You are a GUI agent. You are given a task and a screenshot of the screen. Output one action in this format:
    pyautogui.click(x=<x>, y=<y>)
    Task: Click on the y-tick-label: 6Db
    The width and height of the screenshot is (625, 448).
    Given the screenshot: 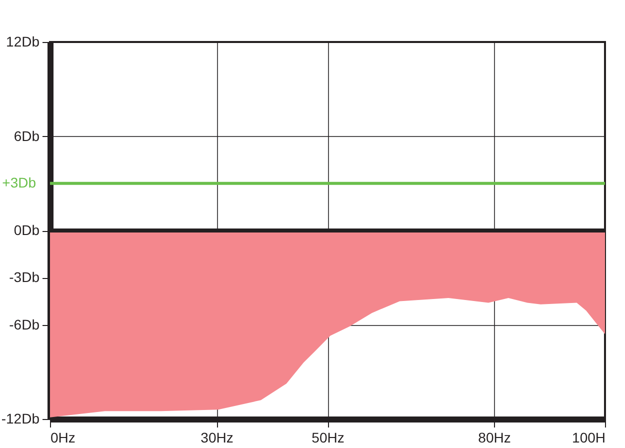 What is the action you would take?
    pyautogui.click(x=27, y=136)
    